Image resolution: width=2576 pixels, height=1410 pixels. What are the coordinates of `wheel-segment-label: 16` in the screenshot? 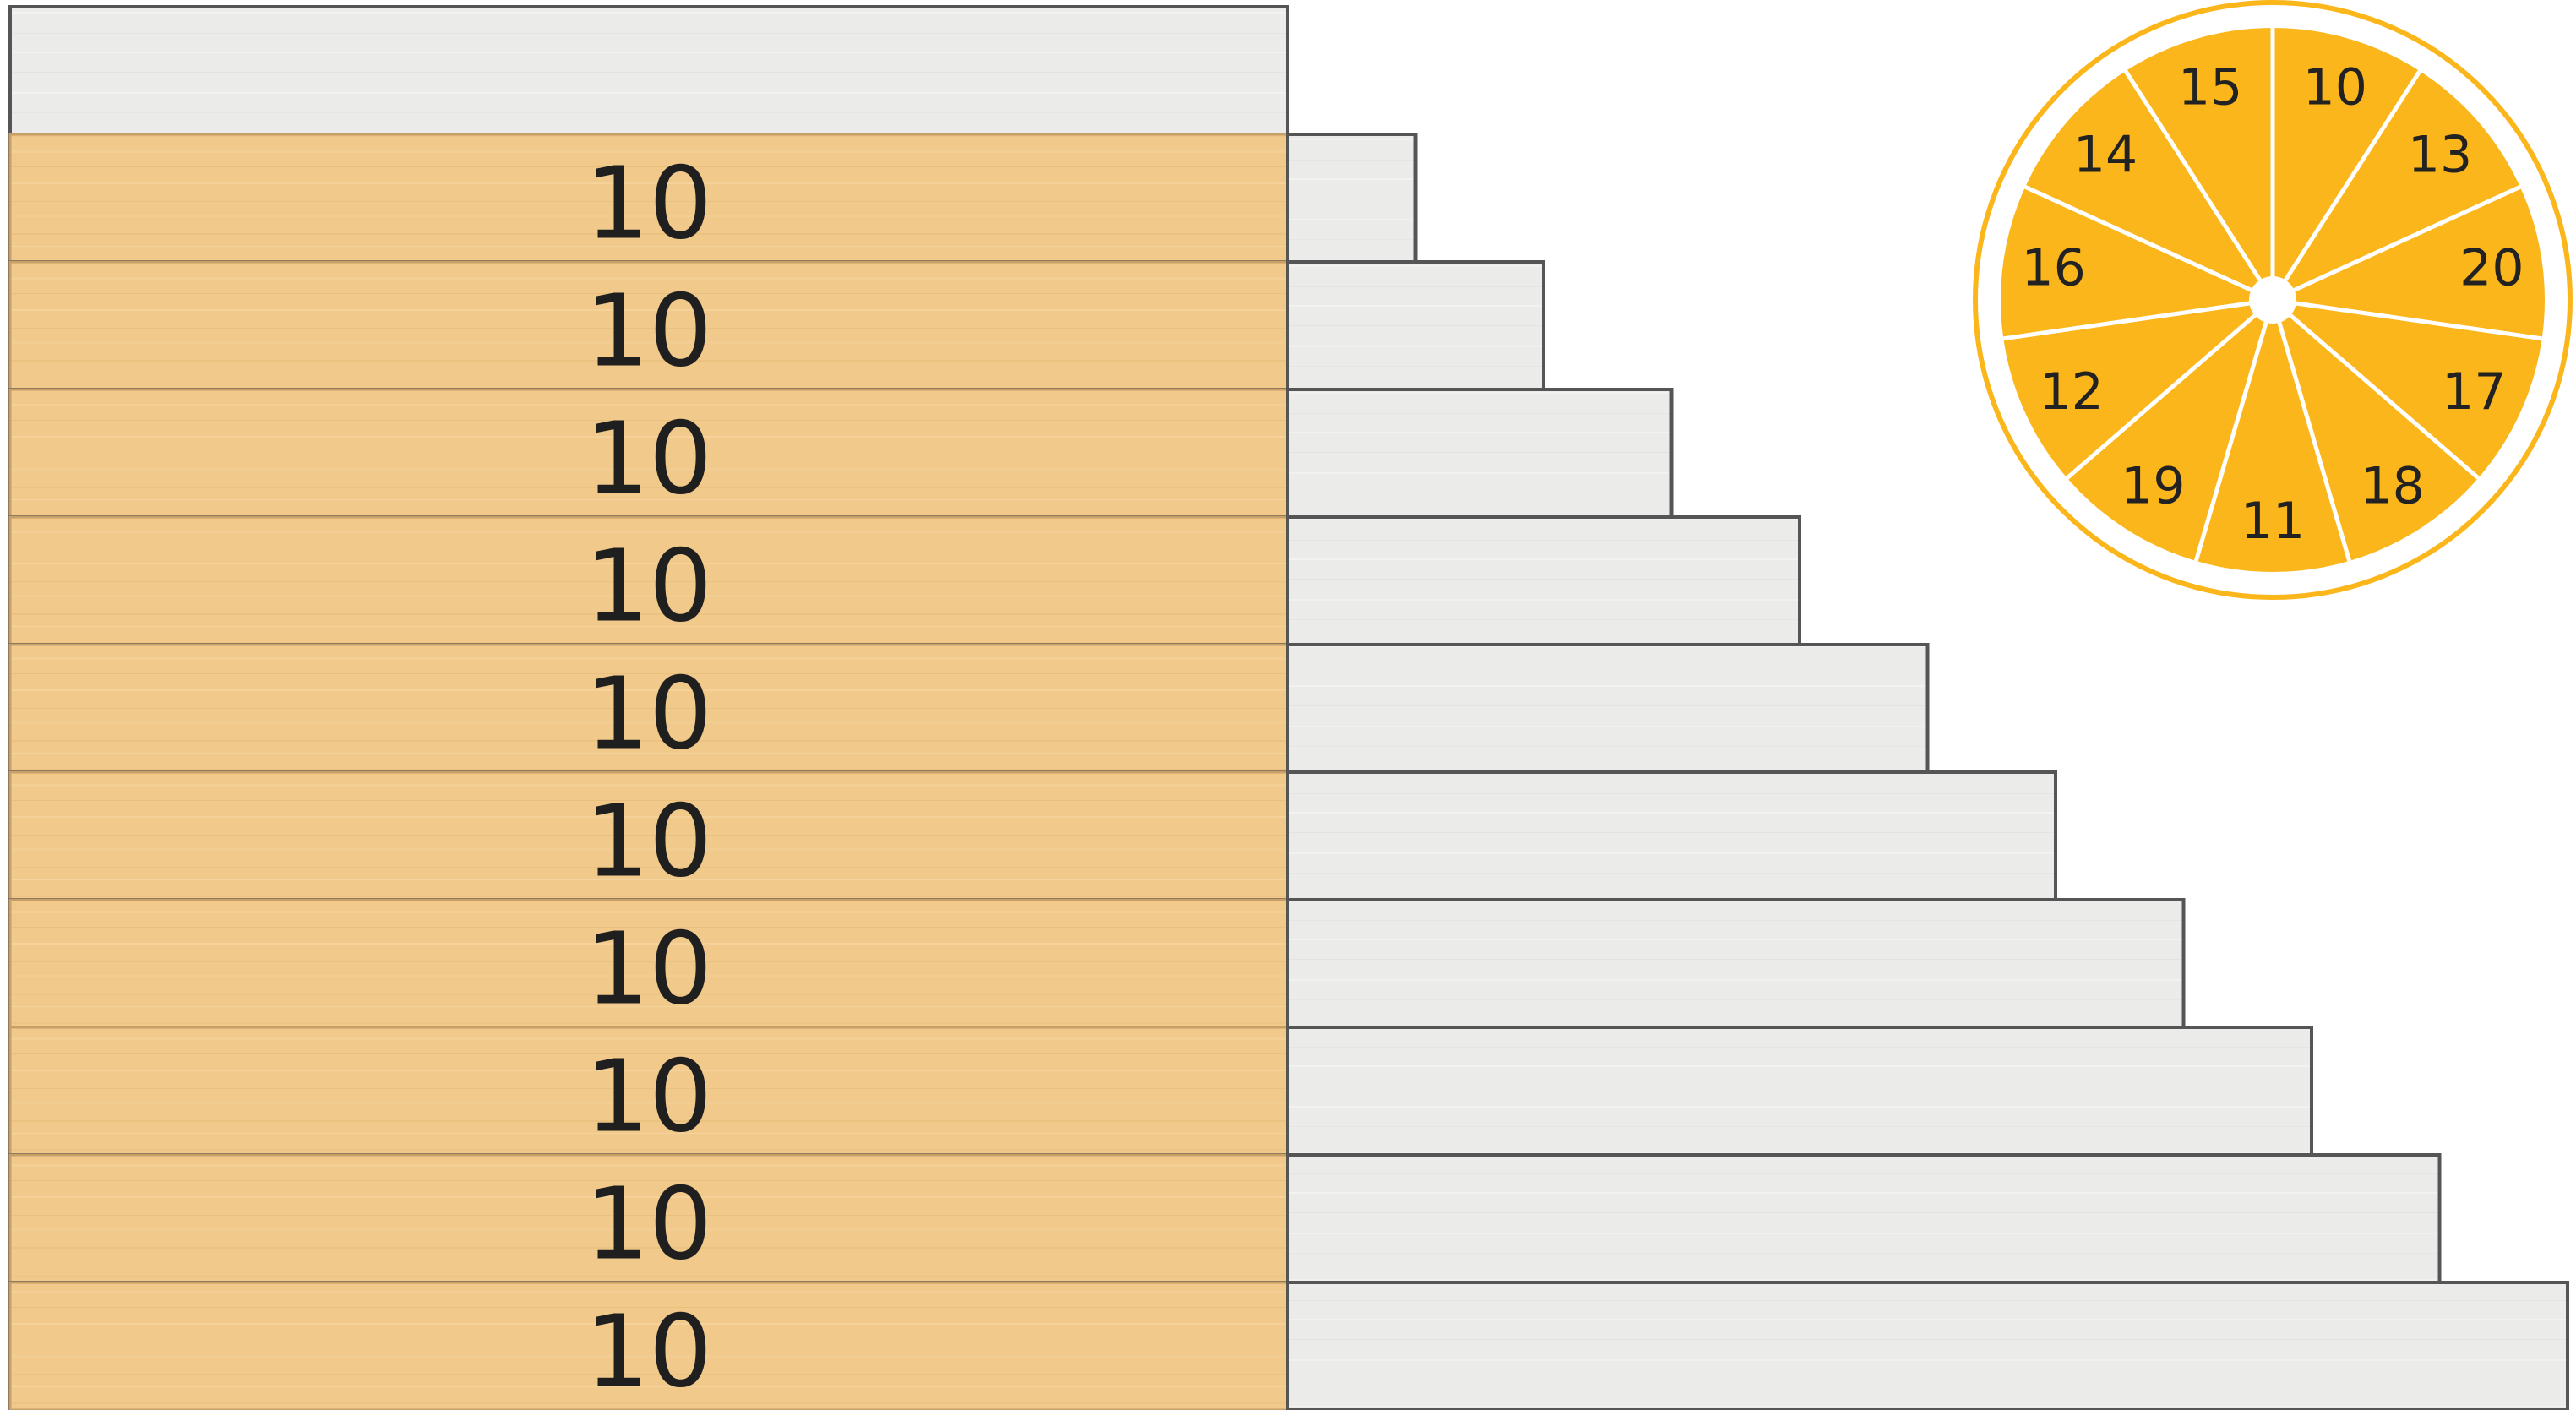 It's located at (2053, 268).